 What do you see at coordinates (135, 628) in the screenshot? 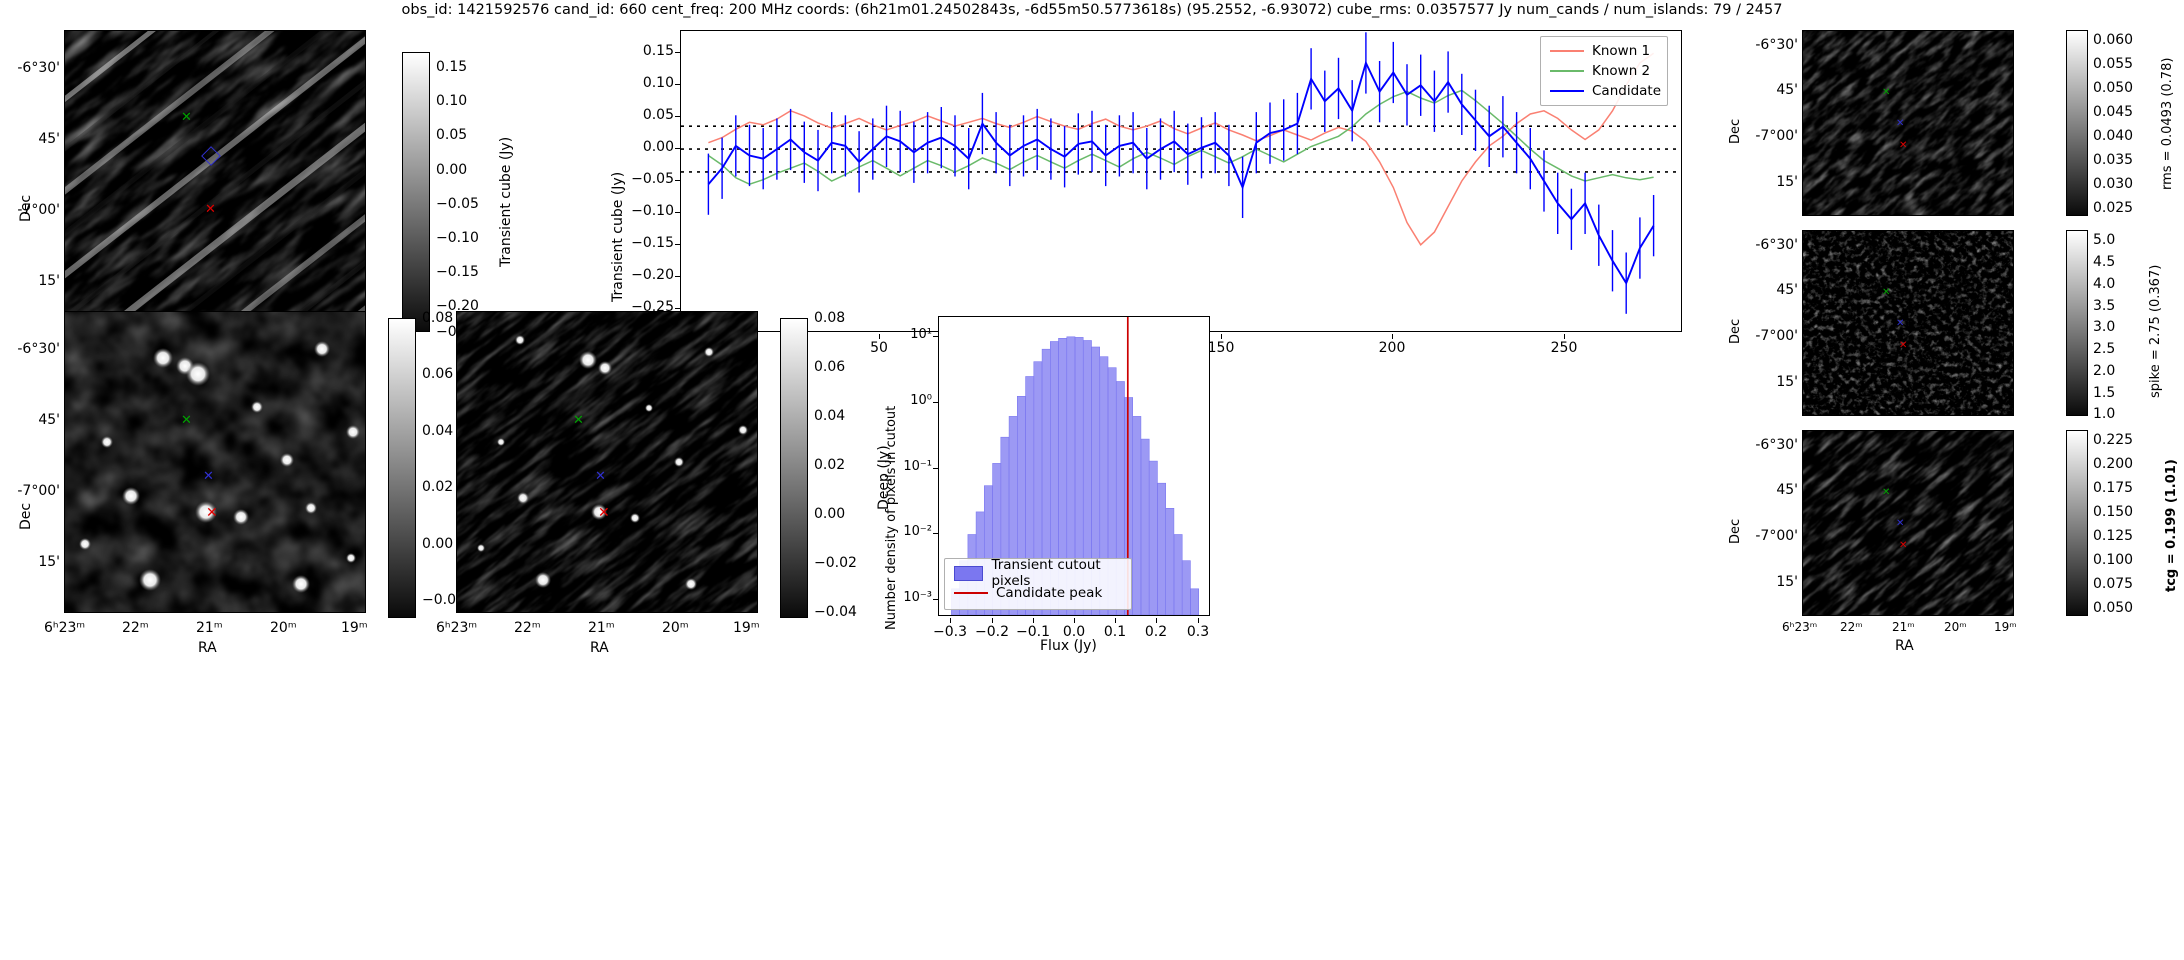
I see `gleam-ra-tick-1: 22ᵐ` at bounding box center [135, 628].